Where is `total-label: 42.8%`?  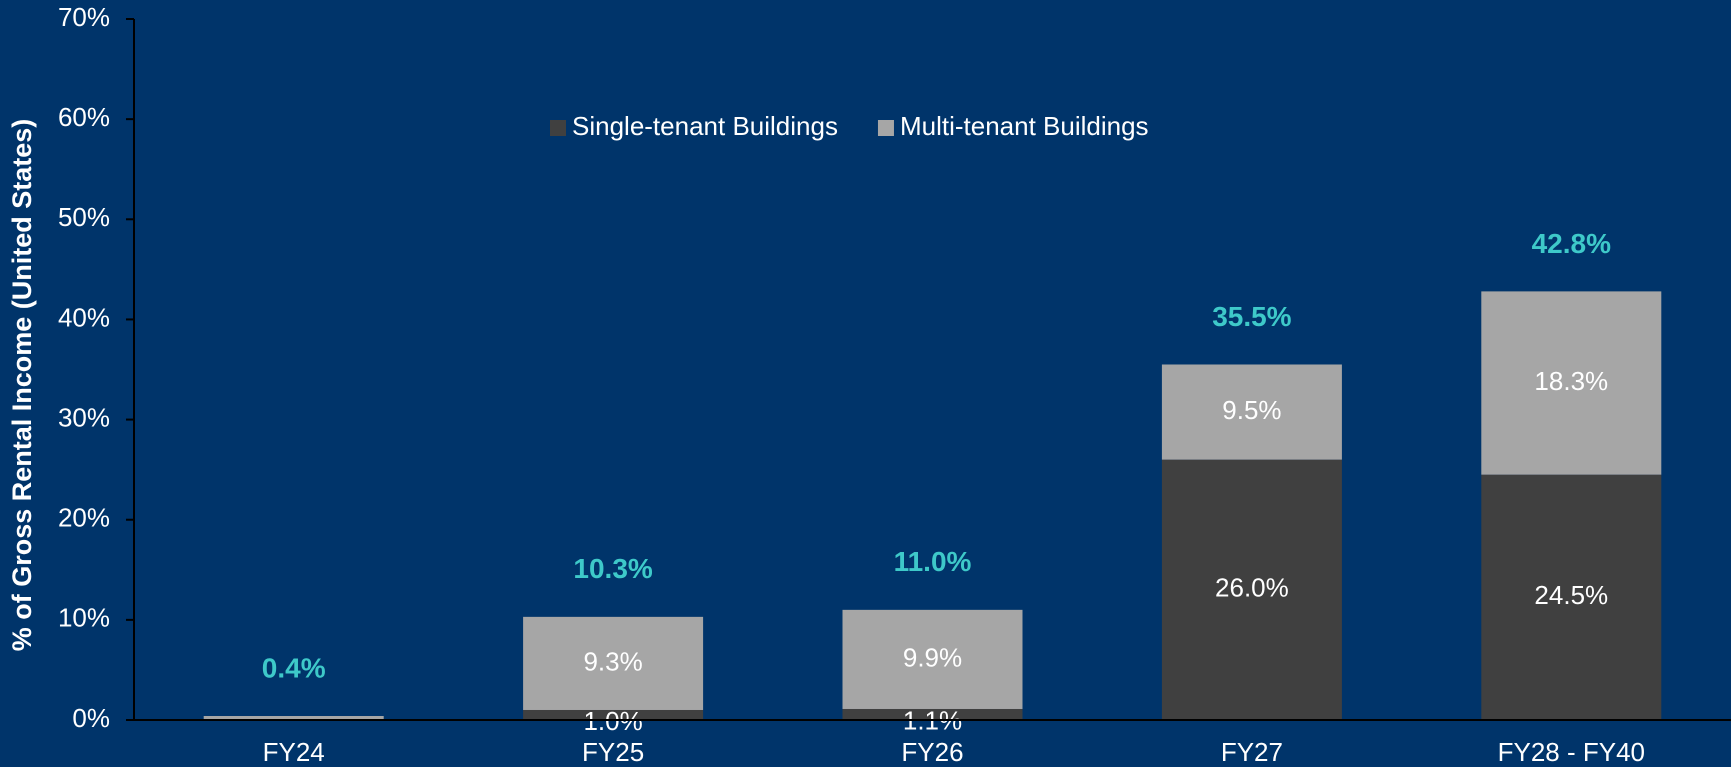
total-label: 42.8% is located at coordinates (1571, 243).